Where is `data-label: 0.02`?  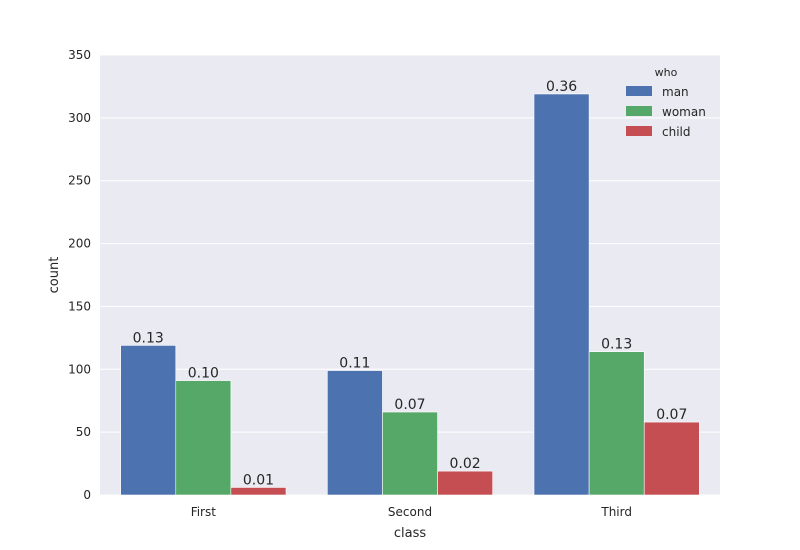 data-label: 0.02 is located at coordinates (465, 464).